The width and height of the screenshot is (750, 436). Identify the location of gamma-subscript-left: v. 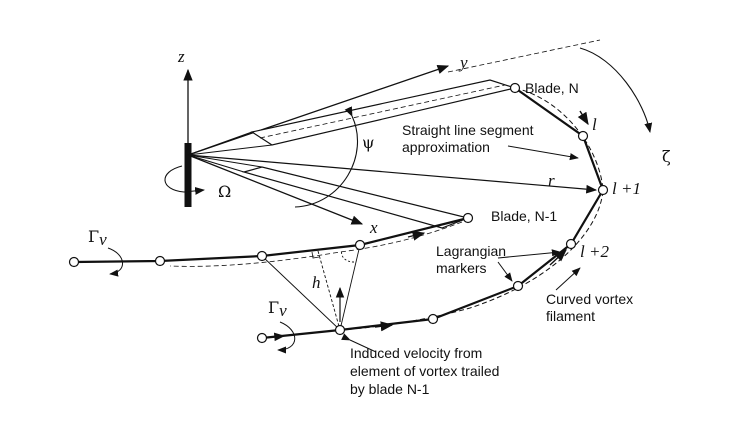
(103, 239).